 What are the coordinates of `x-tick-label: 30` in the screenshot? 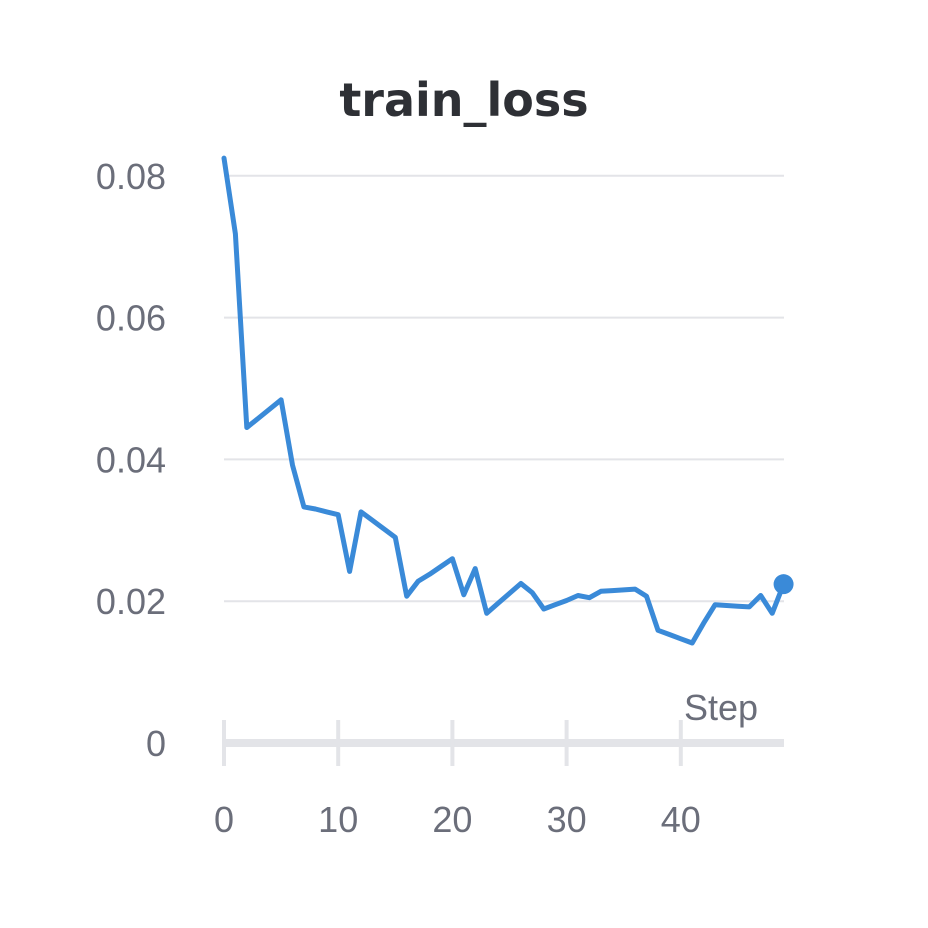 It's located at (567, 819).